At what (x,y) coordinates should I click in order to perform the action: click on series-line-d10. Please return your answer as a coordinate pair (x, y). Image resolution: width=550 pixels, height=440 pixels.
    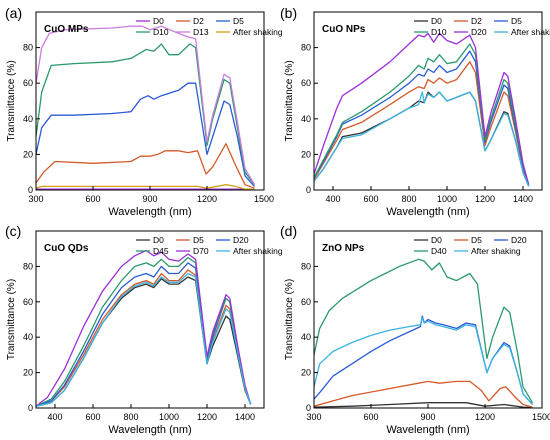
    Looking at the image, I should click on (146, 114).